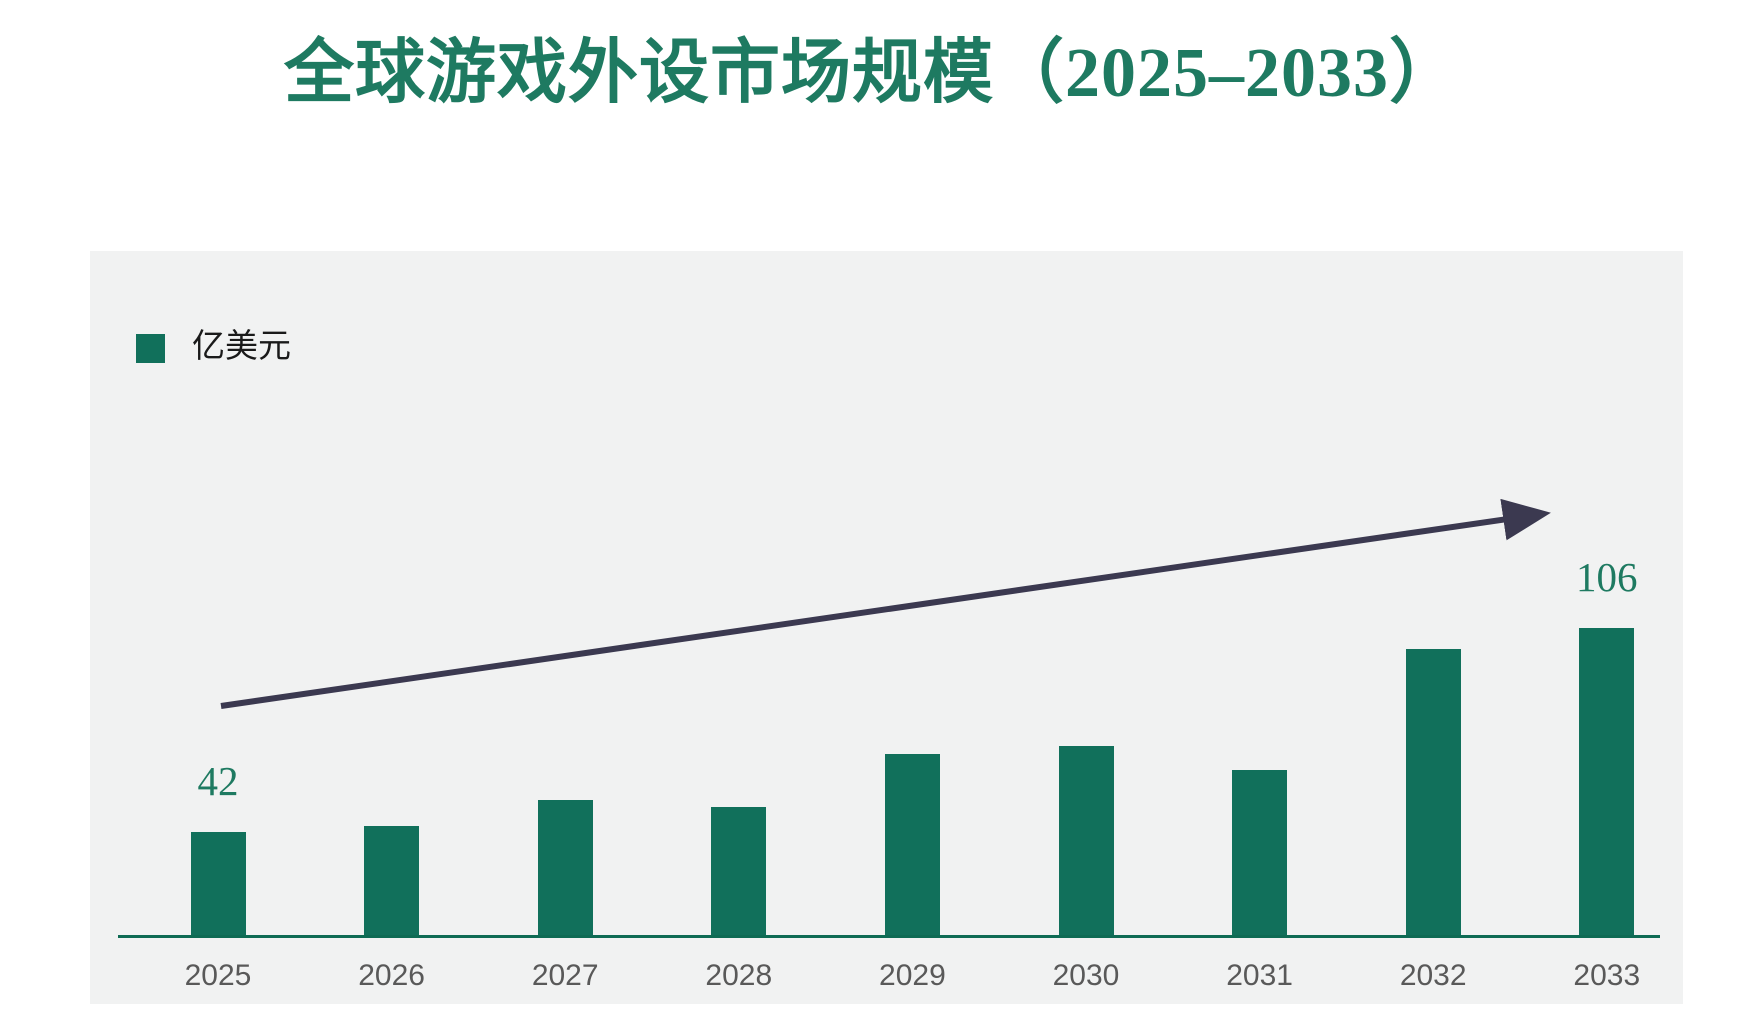 The width and height of the screenshot is (1744, 1029). I want to click on bar-value-label-2025: 42, so click(218, 781).